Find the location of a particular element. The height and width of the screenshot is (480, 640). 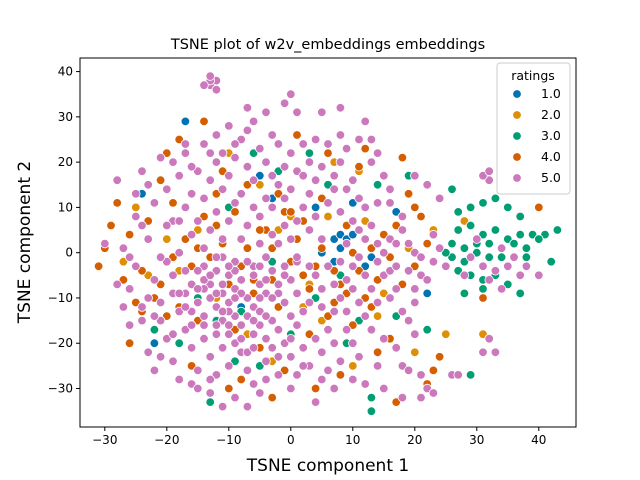

x-axis-label: TSNE component 1 is located at coordinates (327, 466).